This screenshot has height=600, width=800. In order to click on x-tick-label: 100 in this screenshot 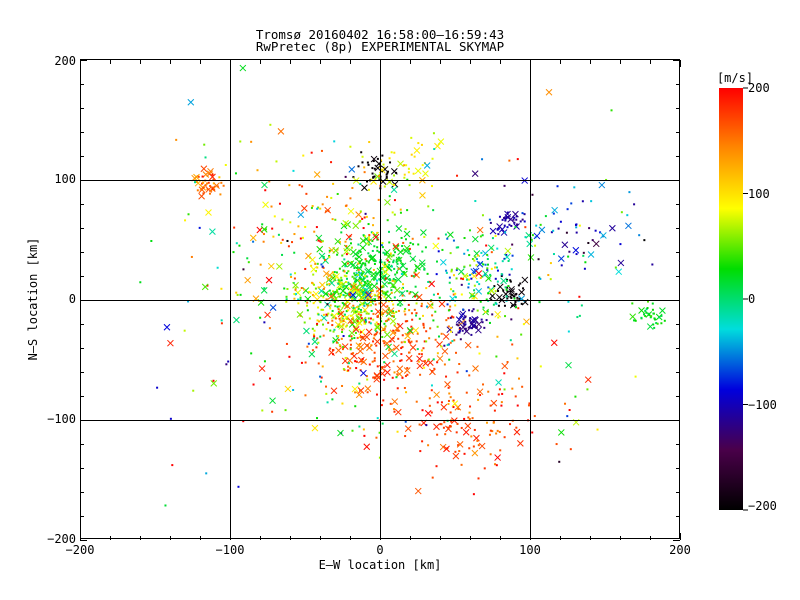, I will do `click(530, 550)`.